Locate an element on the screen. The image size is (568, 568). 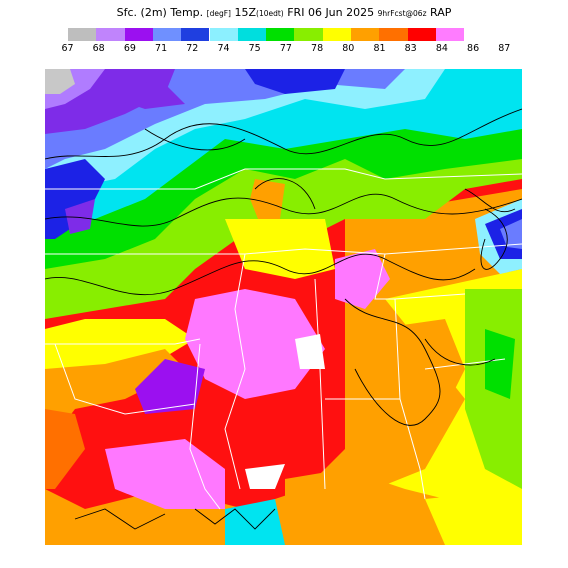
map-fill-pink-central is located at coordinates (255, 344).